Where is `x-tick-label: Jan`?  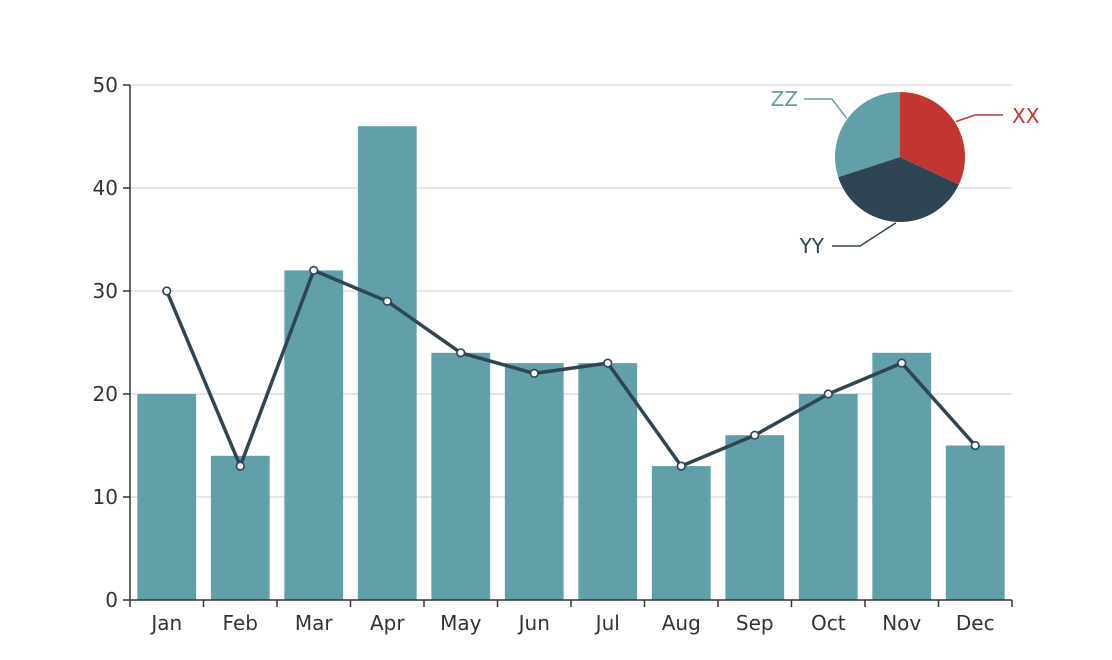 x-tick-label: Jan is located at coordinates (165, 623).